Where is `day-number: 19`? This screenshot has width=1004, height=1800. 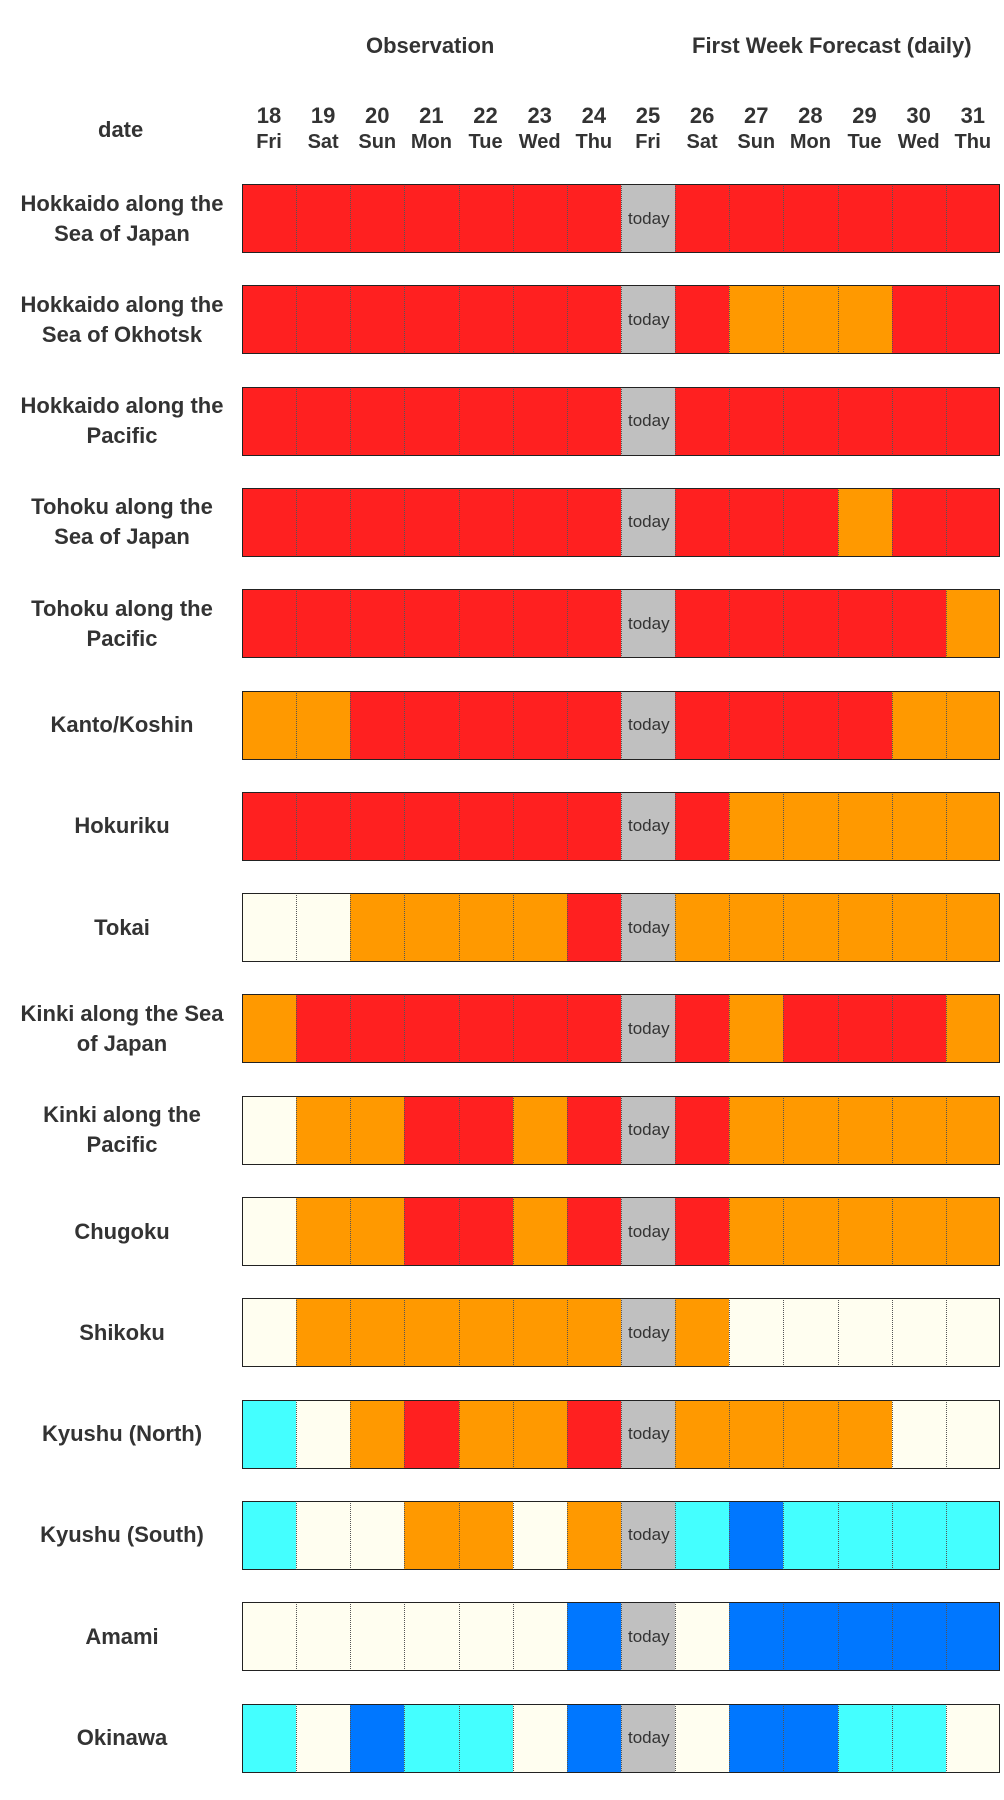 day-number: 19 is located at coordinates (323, 115).